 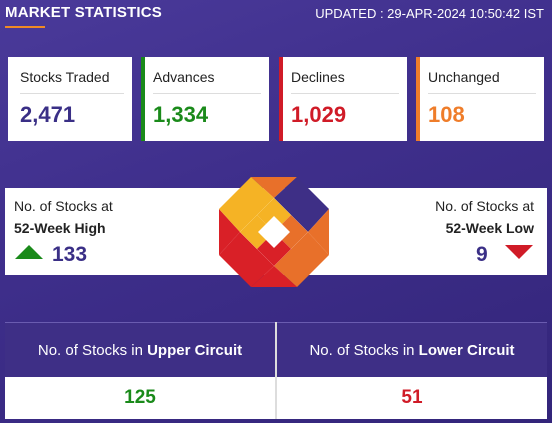 I want to click on upper-circuit-header-bold: Upper Circuit, so click(x=195, y=350).